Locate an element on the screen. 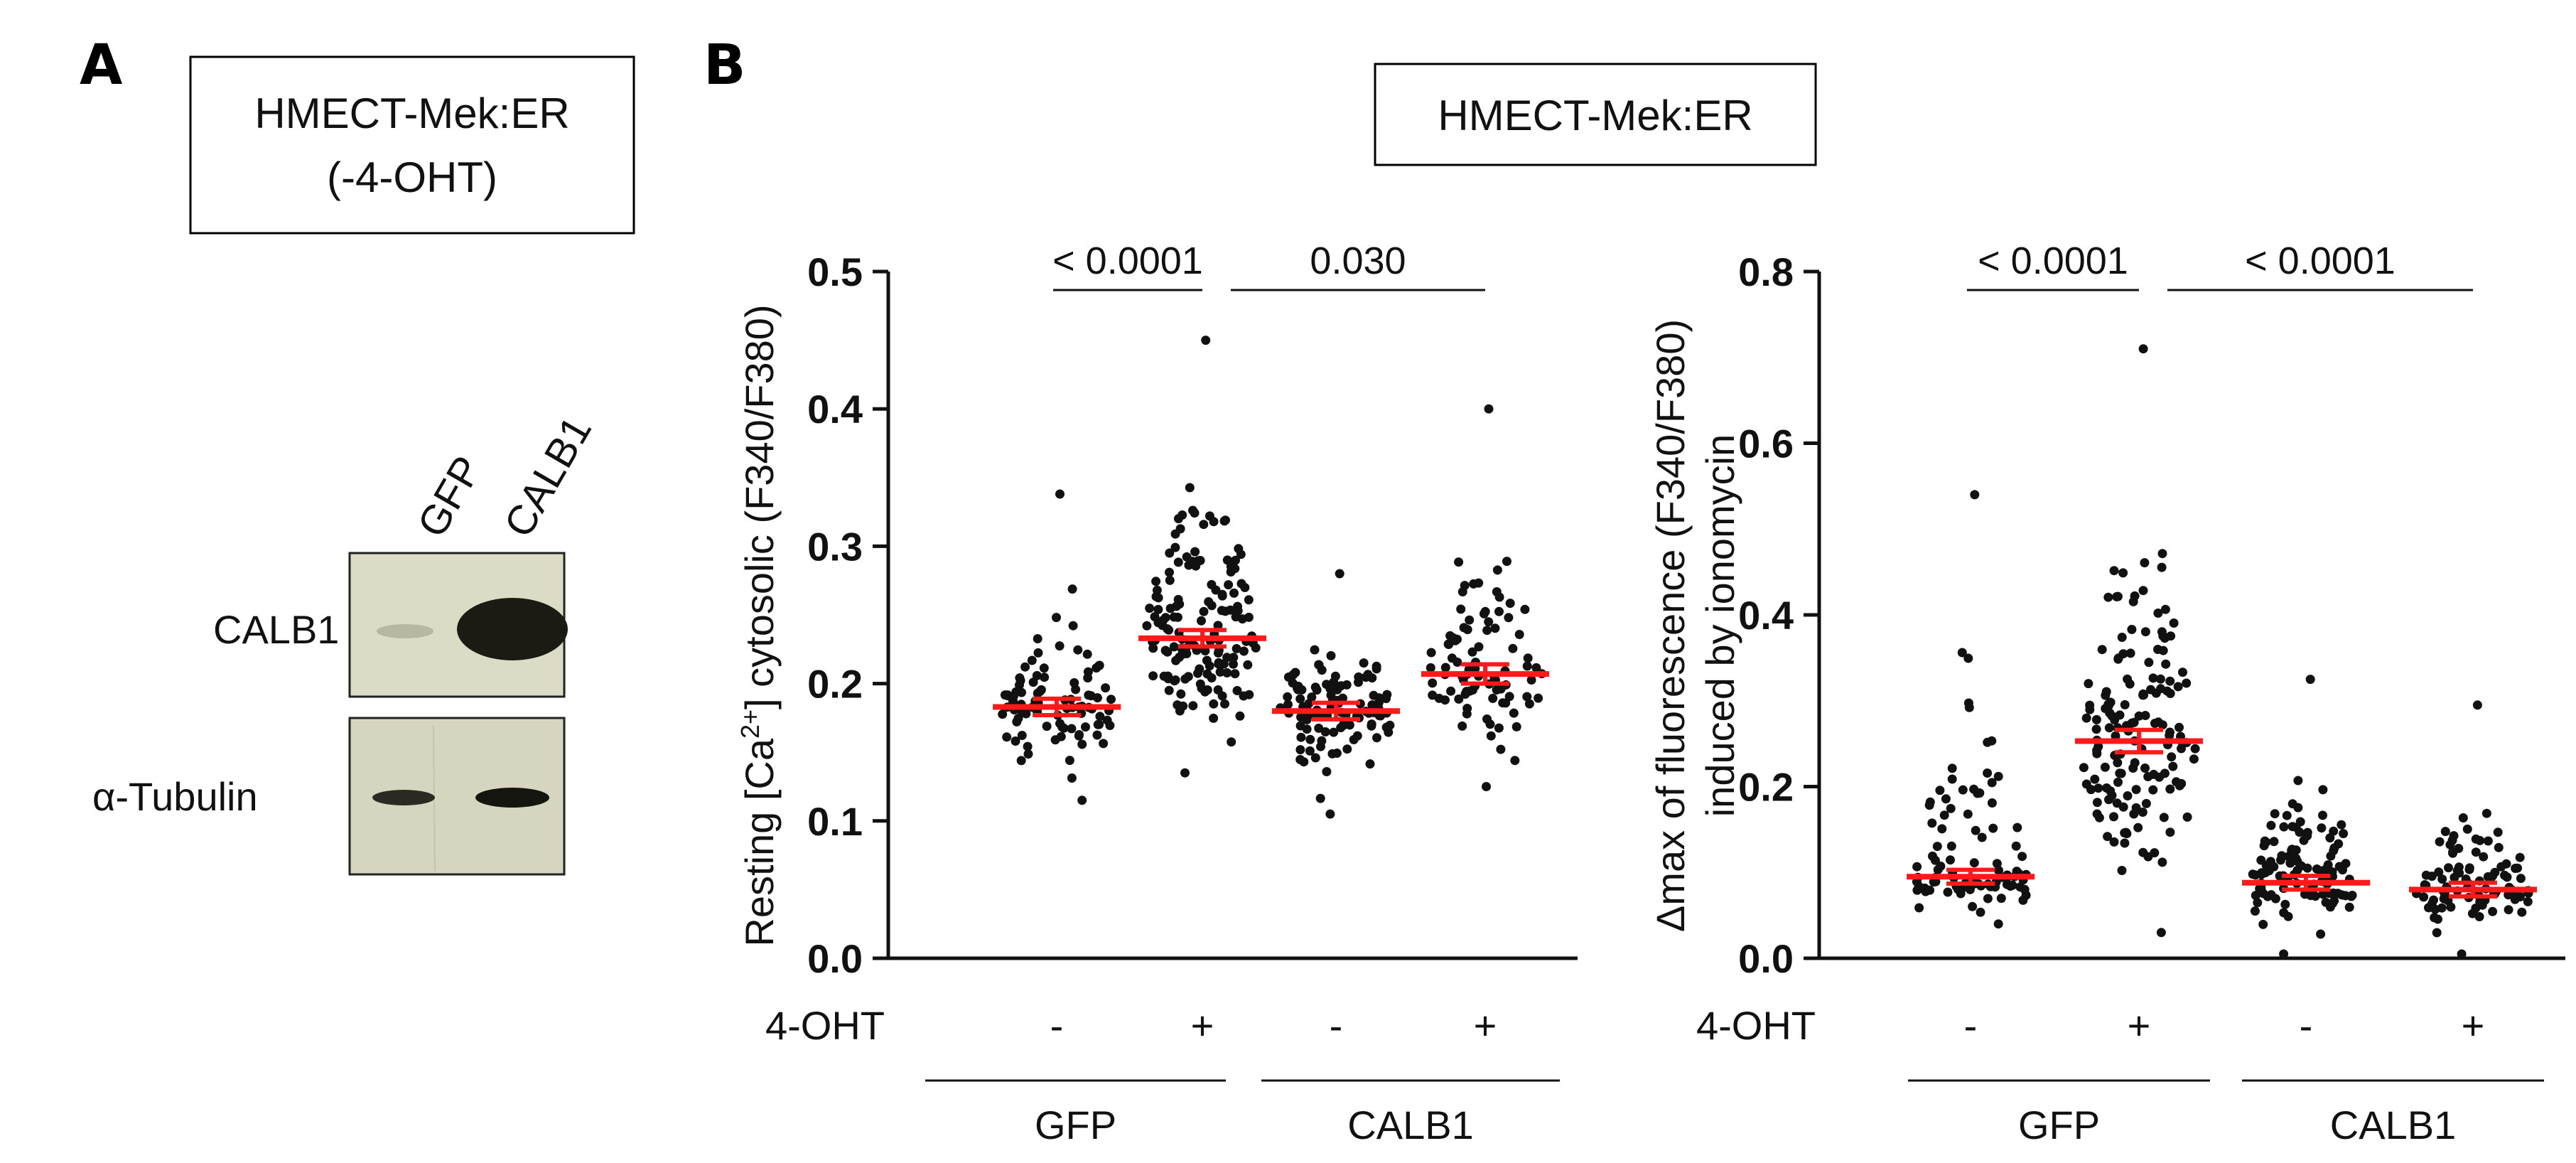  chart2-tick-label: 0.8 is located at coordinates (1766, 272).